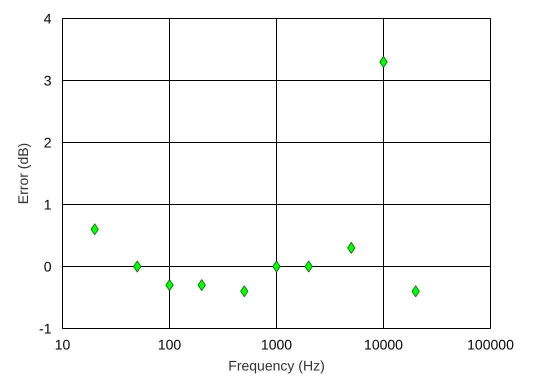  What do you see at coordinates (48, 80) in the screenshot?
I see `y-tick-label: 3` at bounding box center [48, 80].